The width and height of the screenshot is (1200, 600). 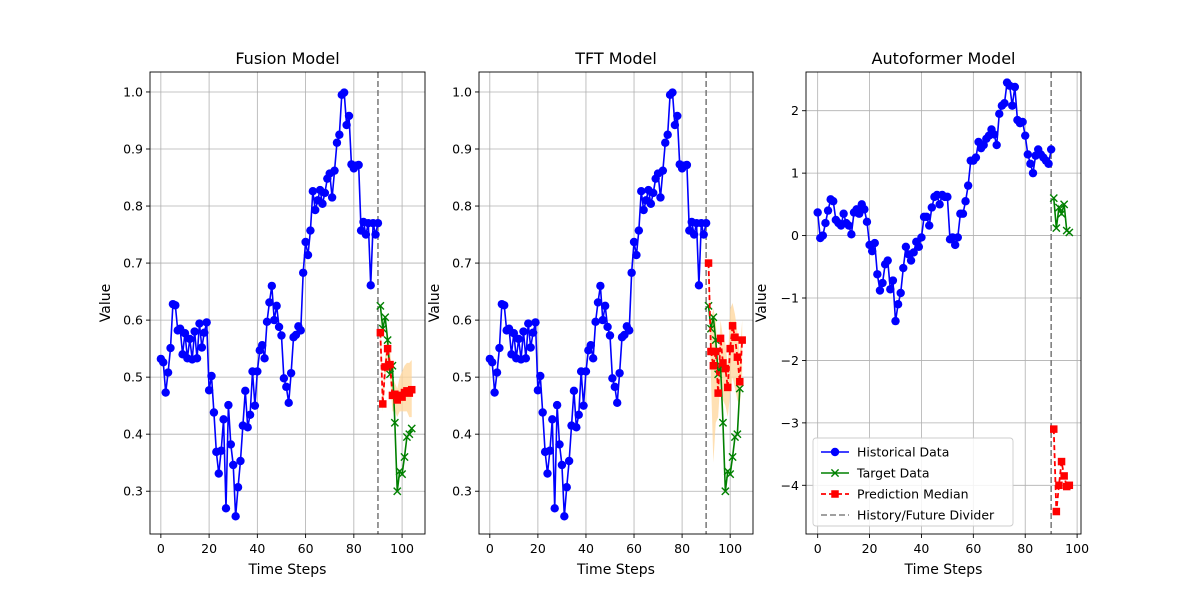 What do you see at coordinates (462, 320) in the screenshot?
I see `y-tick-label: 0.6` at bounding box center [462, 320].